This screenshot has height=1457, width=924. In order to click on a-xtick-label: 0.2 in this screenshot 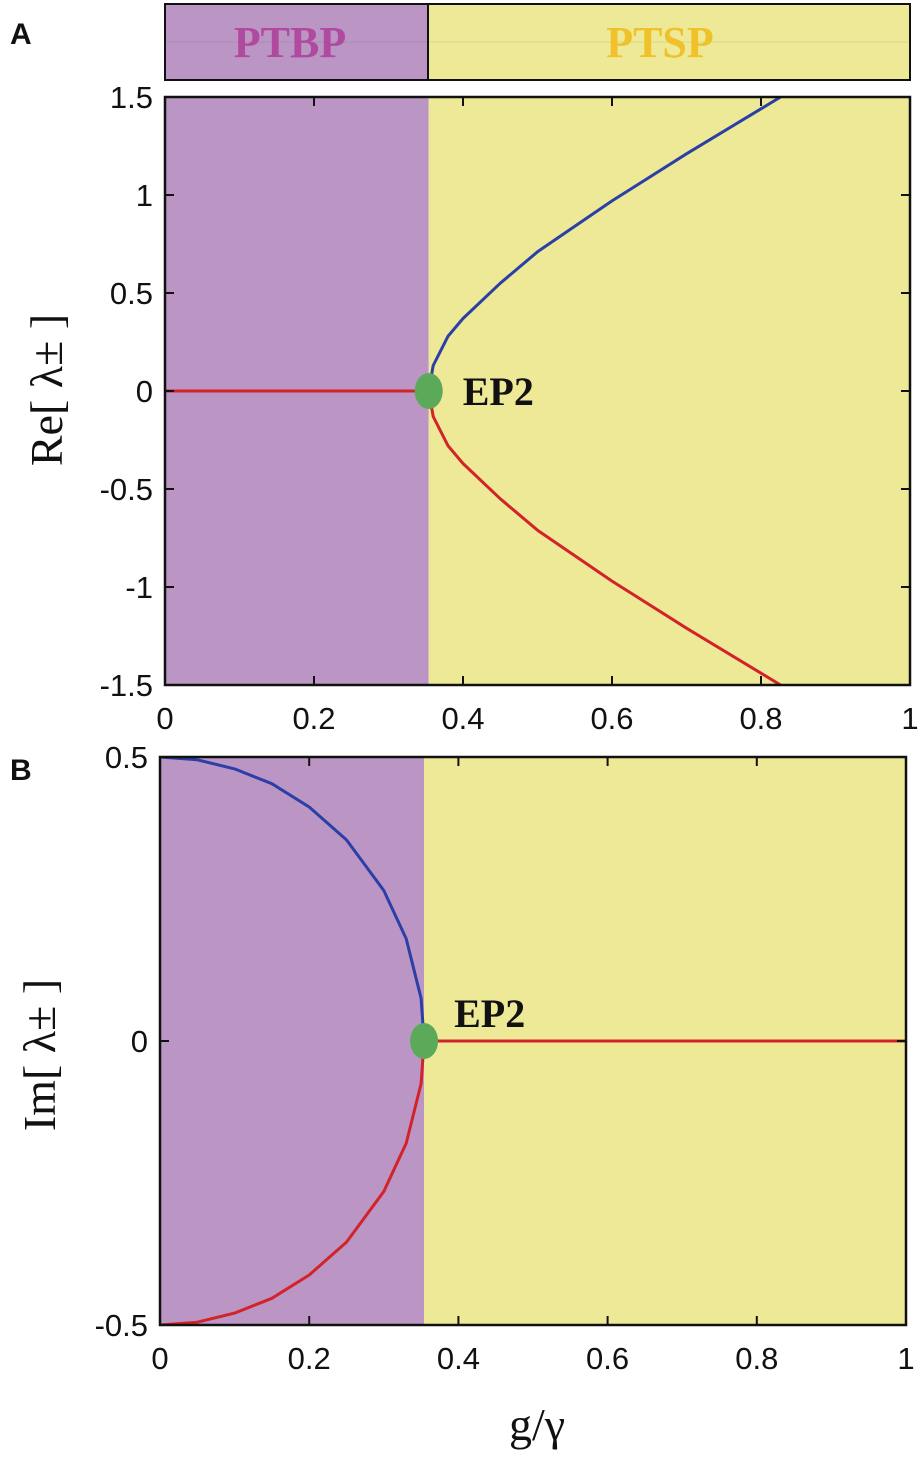, I will do `click(313, 718)`.